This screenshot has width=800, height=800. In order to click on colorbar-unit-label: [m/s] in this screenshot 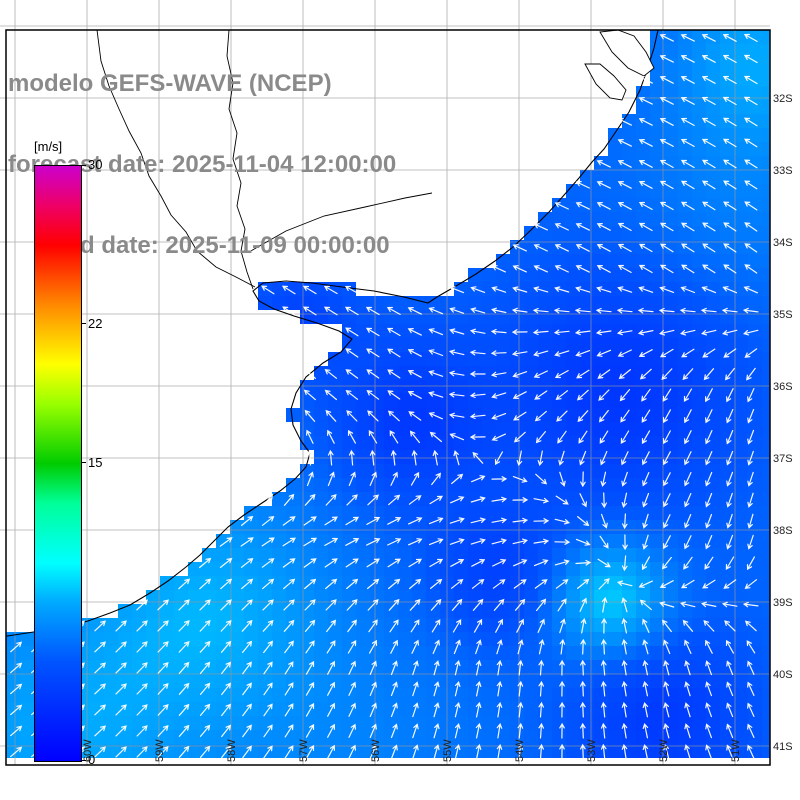, I will do `click(48, 146)`.